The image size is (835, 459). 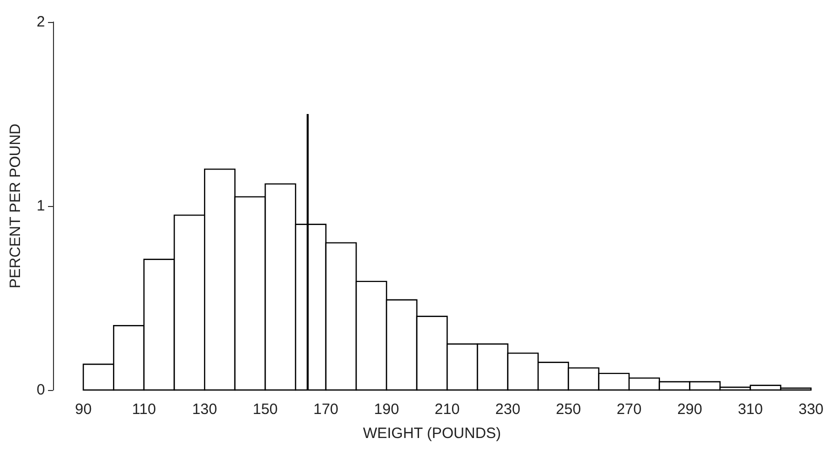 What do you see at coordinates (15, 205) in the screenshot?
I see `y-axis-title: PERCENT PER POUND` at bounding box center [15, 205].